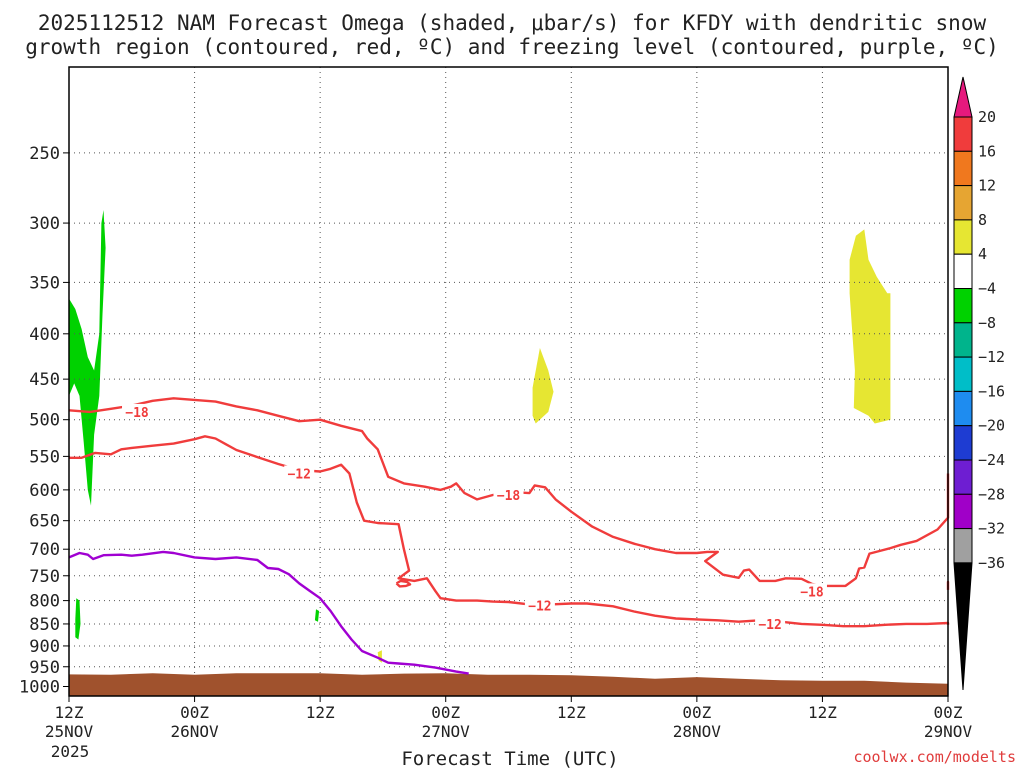  What do you see at coordinates (39, 687) in the screenshot?
I see `y-tick-label: 1000` at bounding box center [39, 687].